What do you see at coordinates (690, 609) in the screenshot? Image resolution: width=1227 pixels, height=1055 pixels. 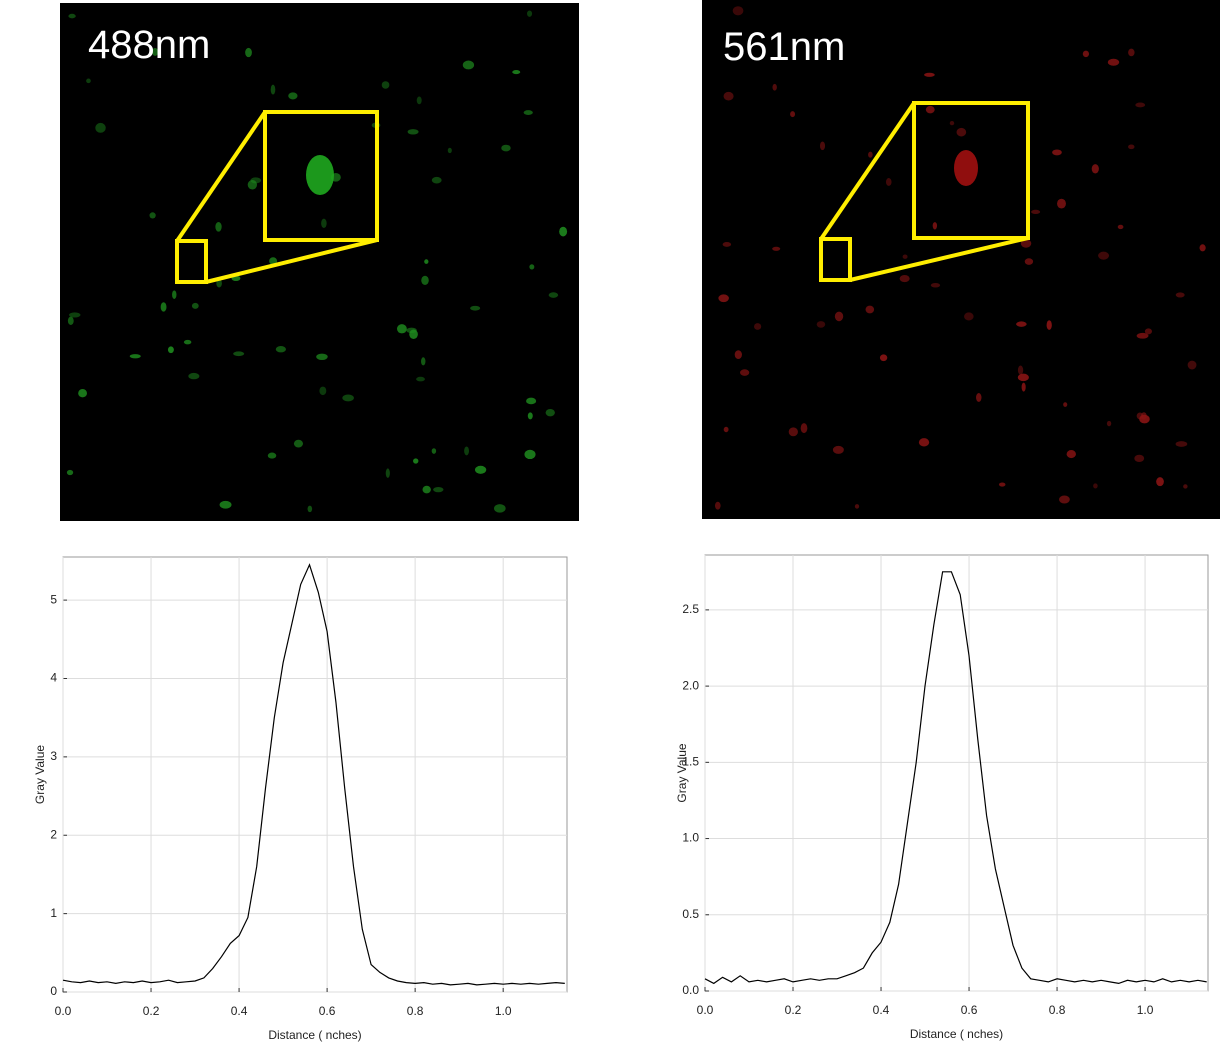 I see `y-tick-label: 2.5` at bounding box center [690, 609].